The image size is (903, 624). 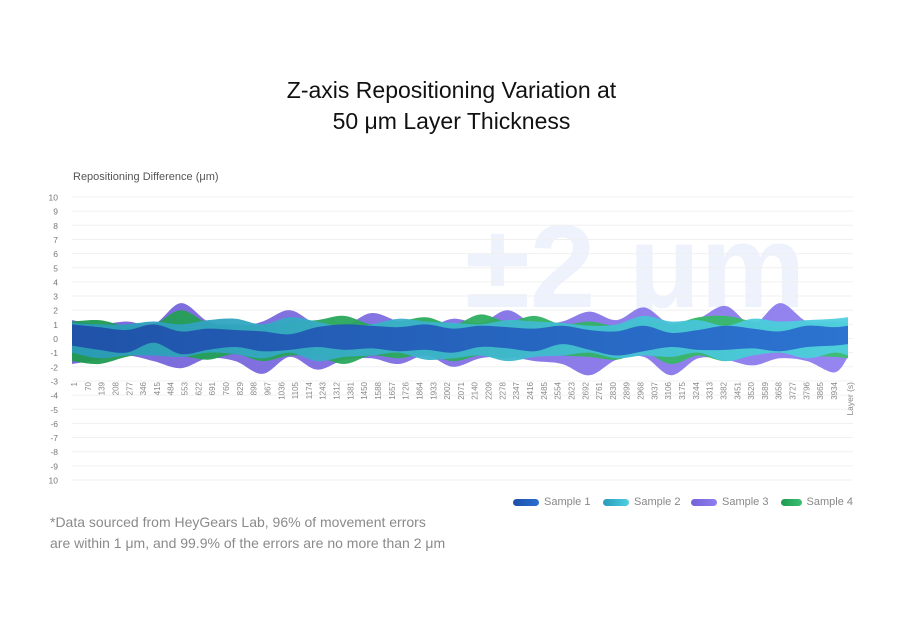 What do you see at coordinates (599, 390) in the screenshot?
I see `x-tick-label: 2761` at bounding box center [599, 390].